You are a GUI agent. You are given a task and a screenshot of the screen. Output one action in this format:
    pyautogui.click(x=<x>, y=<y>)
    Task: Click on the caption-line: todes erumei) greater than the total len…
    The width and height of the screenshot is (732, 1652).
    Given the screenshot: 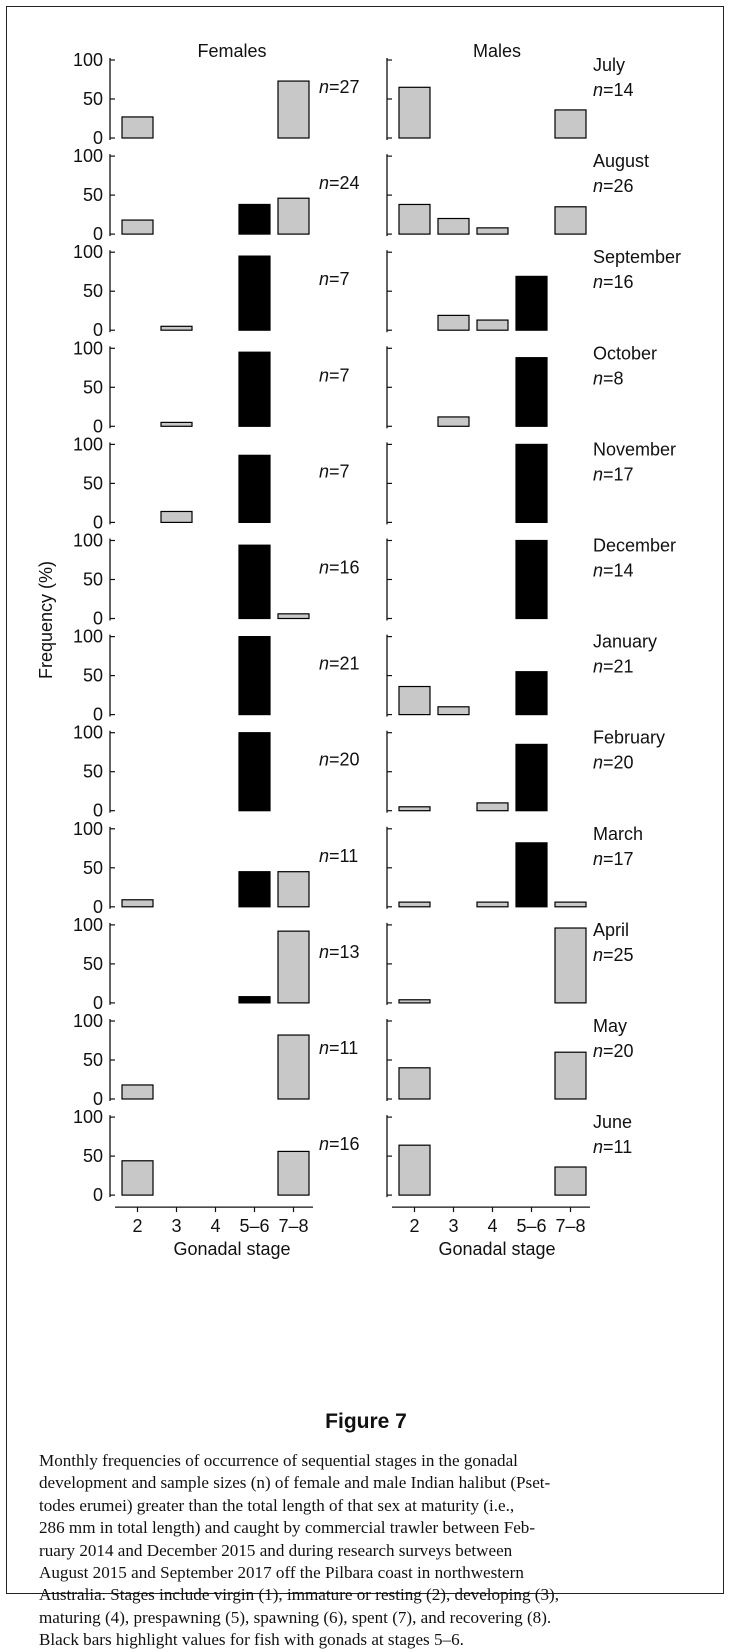 What is the action you would take?
    pyautogui.click(x=277, y=1505)
    